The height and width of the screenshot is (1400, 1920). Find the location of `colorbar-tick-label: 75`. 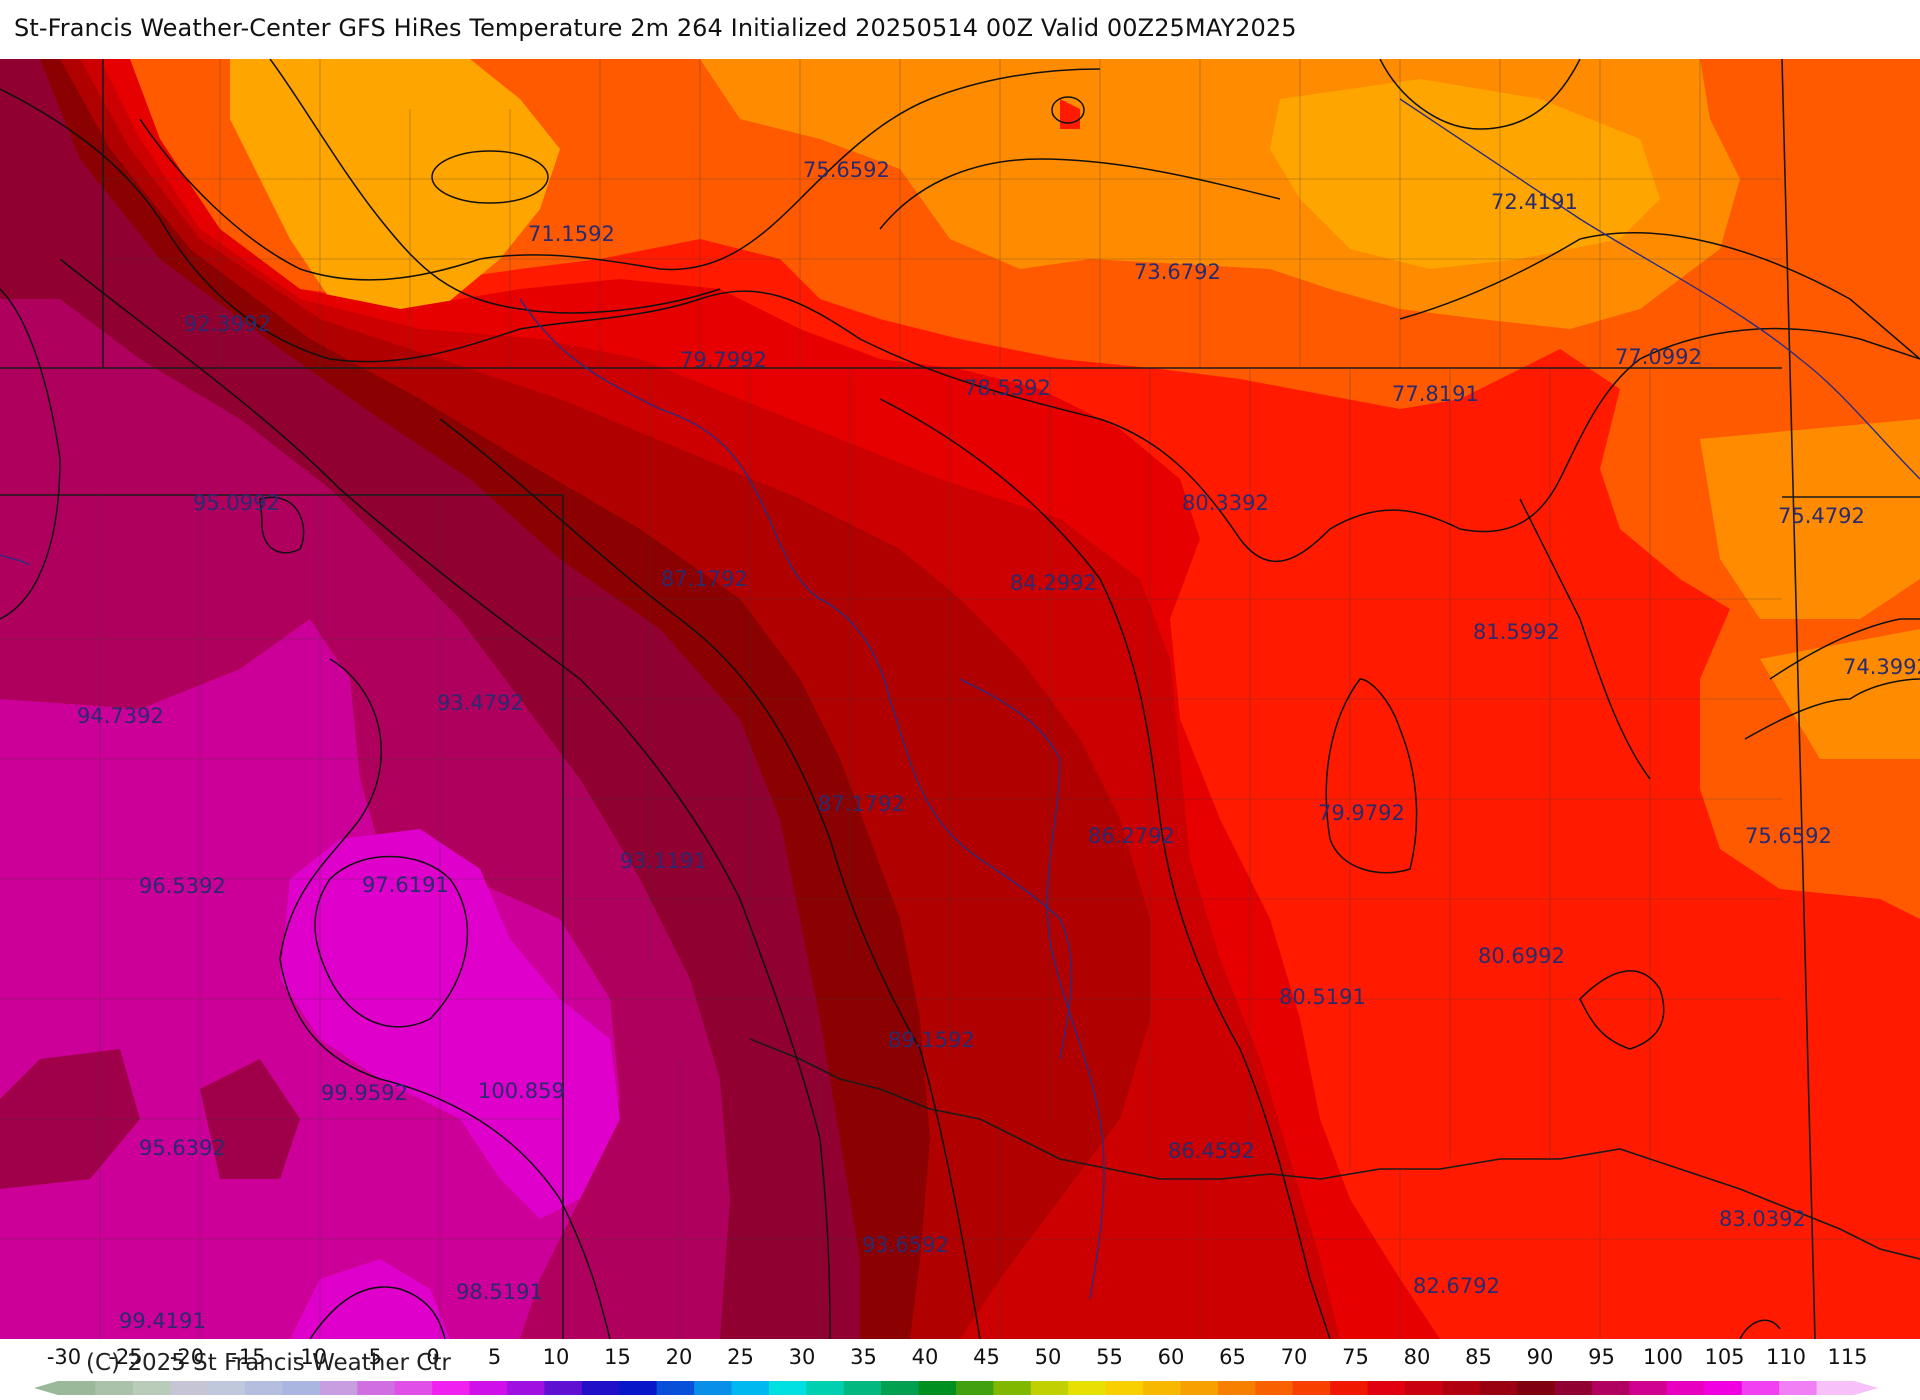

colorbar-tick-label: 75 is located at coordinates (1355, 1357).